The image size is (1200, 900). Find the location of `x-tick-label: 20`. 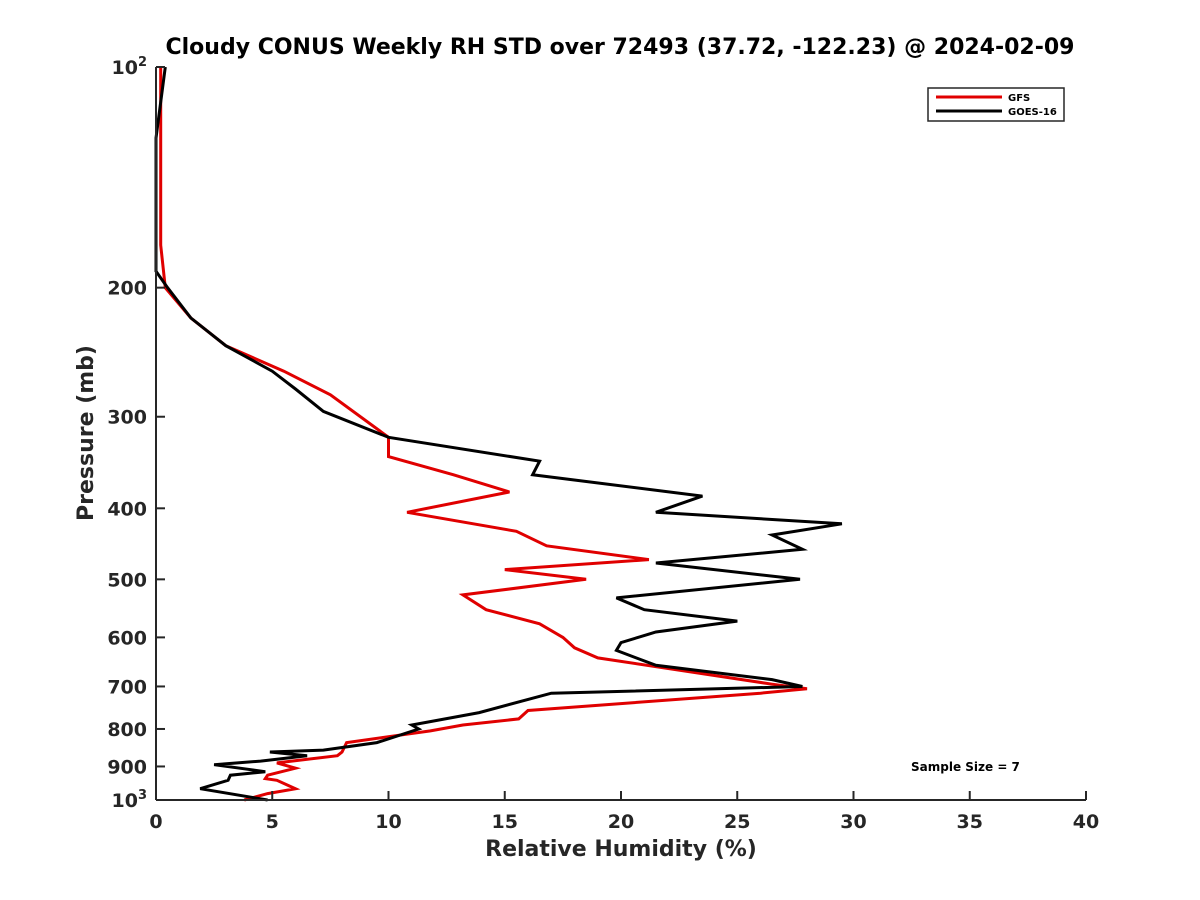

x-tick-label: 20 is located at coordinates (621, 822).